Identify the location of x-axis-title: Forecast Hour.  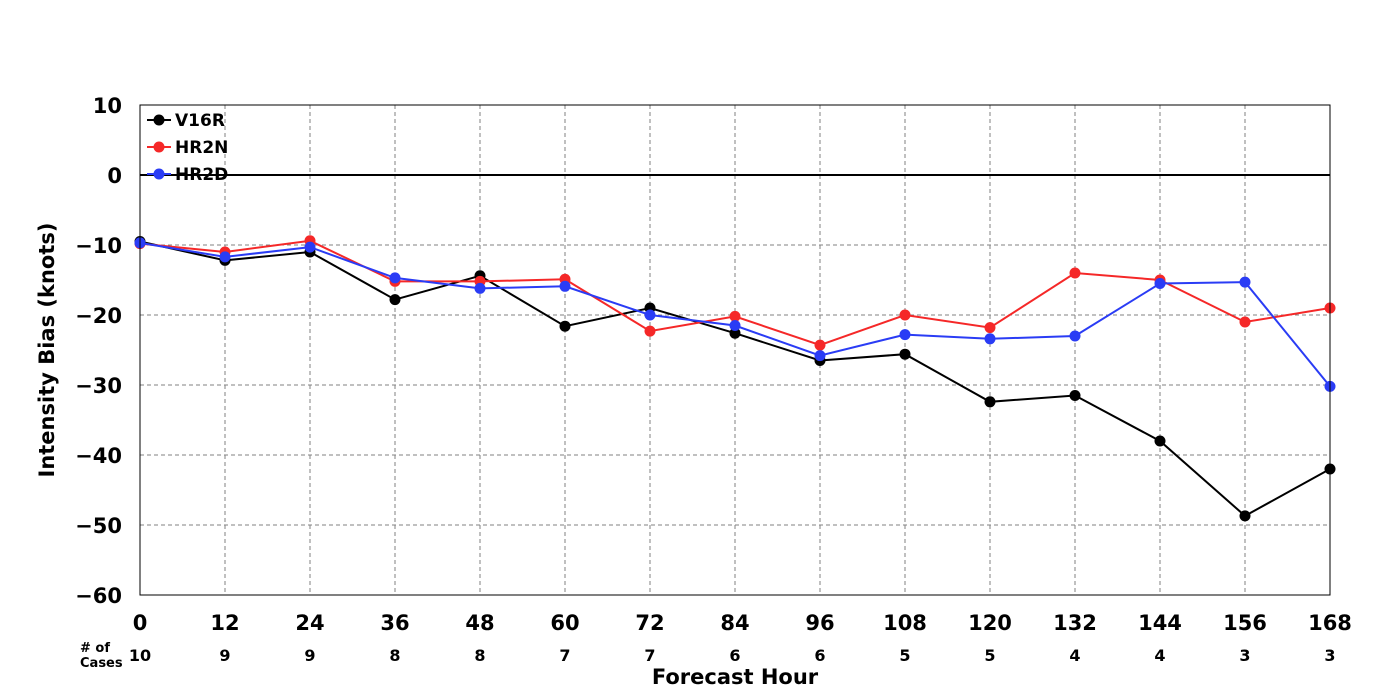
(735, 677).